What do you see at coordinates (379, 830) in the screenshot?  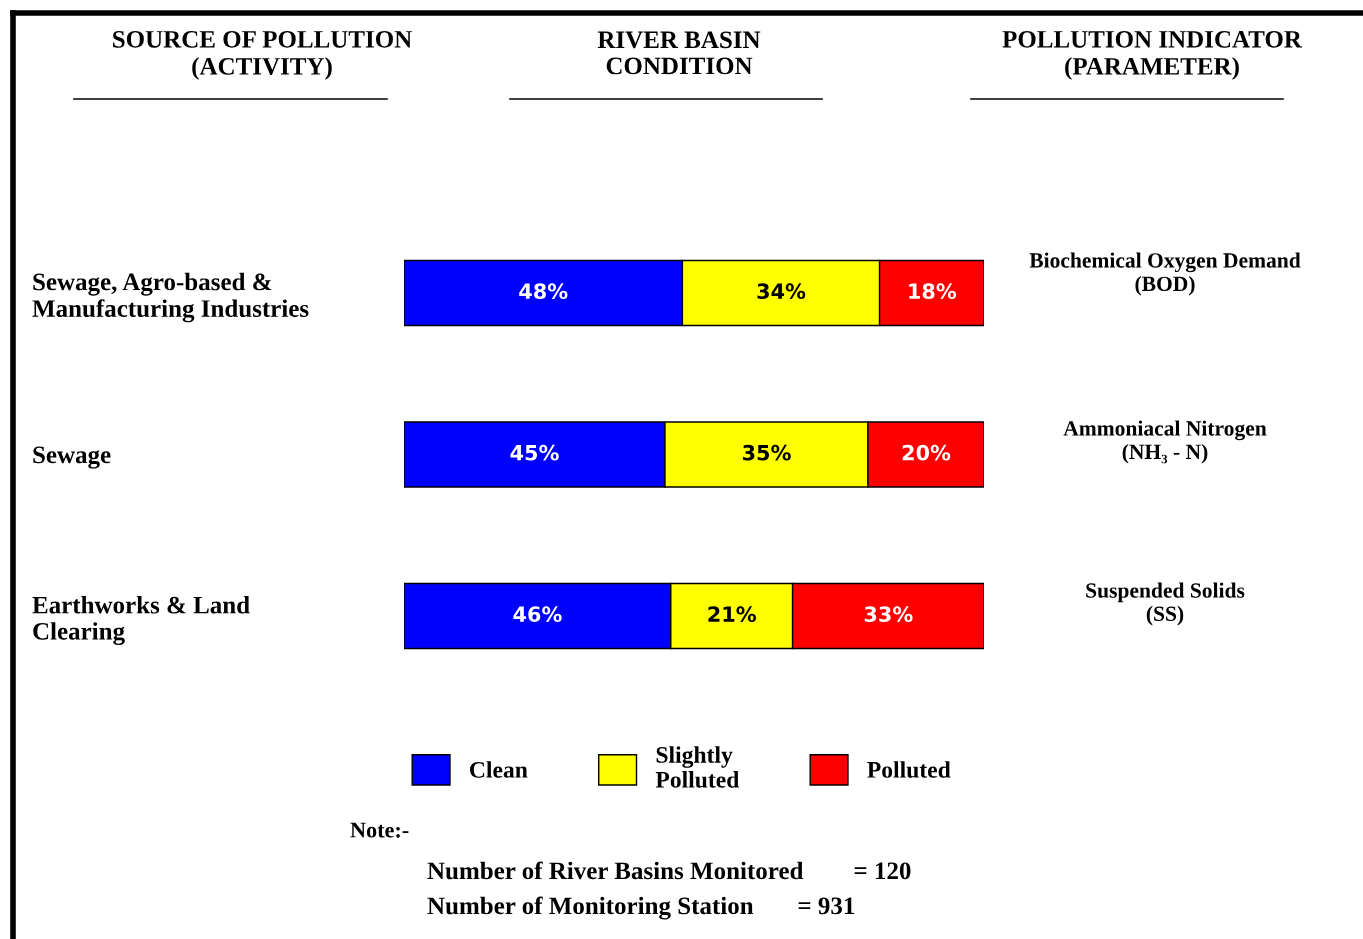 I see `text: Note:-` at bounding box center [379, 830].